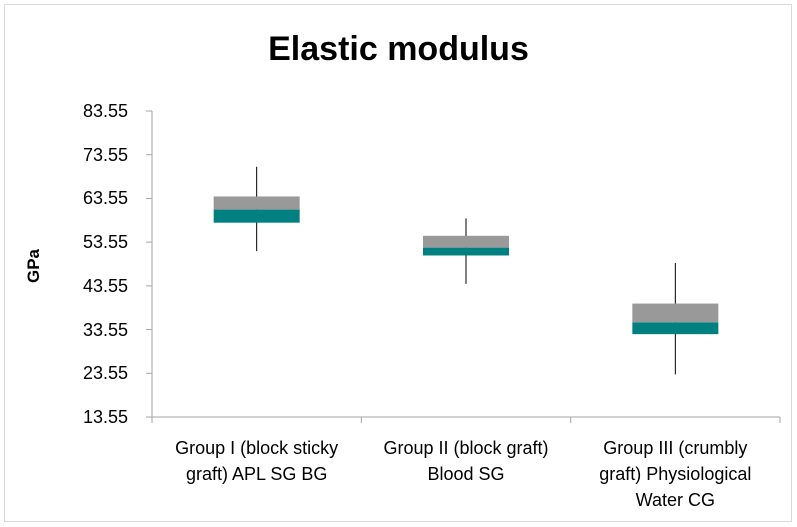 This screenshot has width=797, height=527. Describe the element at coordinates (105, 417) in the screenshot. I see `y-tick-label: 13.55` at that location.